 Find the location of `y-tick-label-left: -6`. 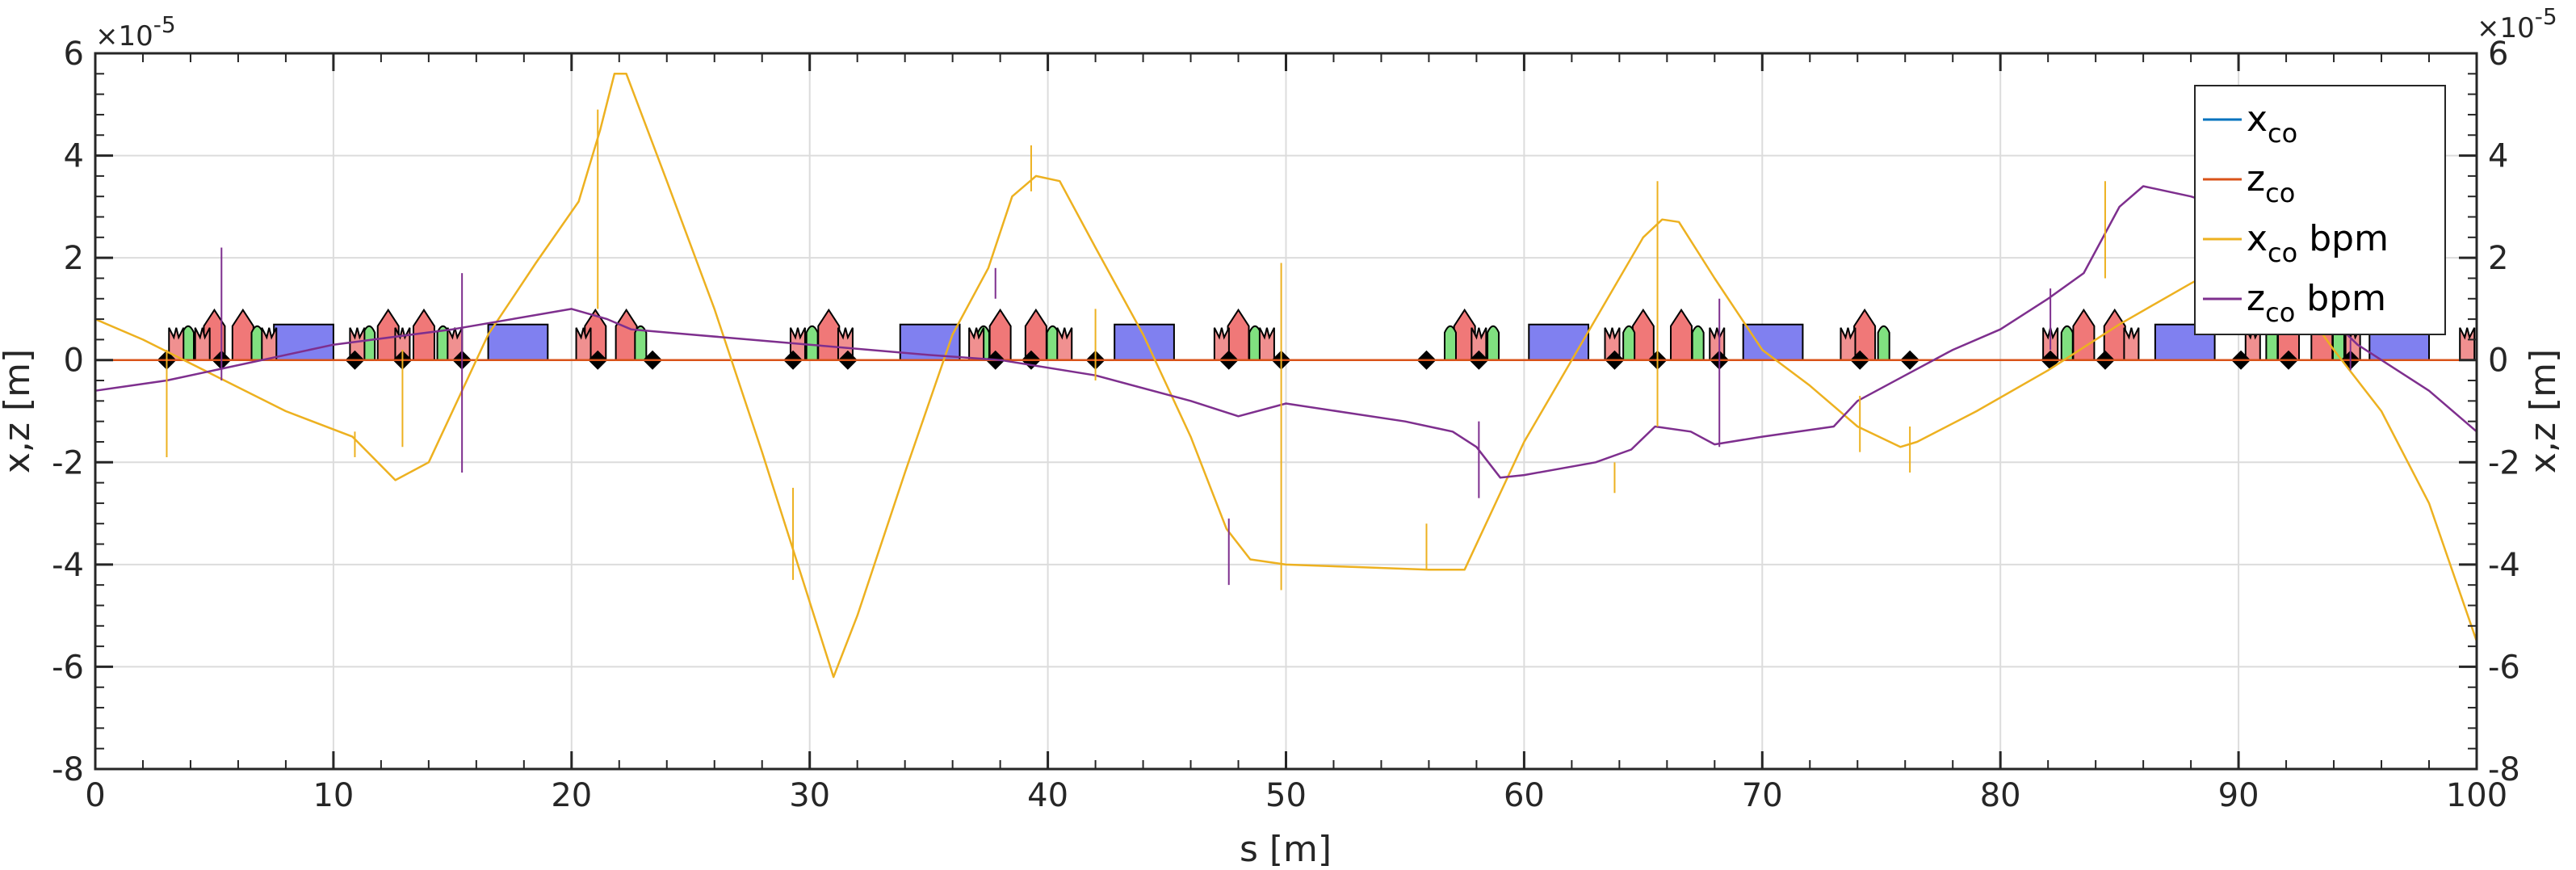

y-tick-label-left: -6 is located at coordinates (68, 667).